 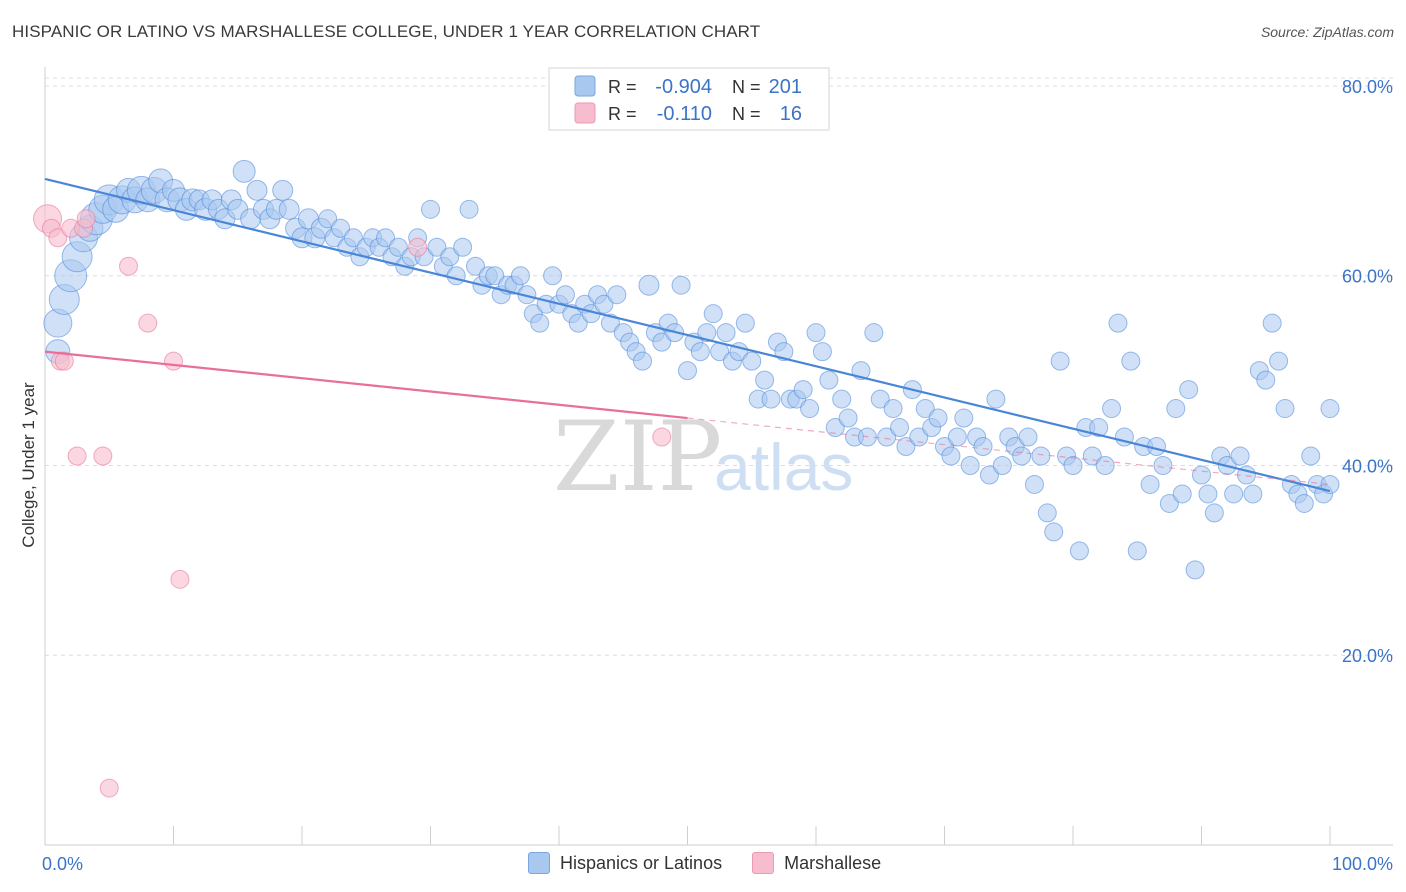 I want to click on r-label-2: R =, so click(x=622, y=114).